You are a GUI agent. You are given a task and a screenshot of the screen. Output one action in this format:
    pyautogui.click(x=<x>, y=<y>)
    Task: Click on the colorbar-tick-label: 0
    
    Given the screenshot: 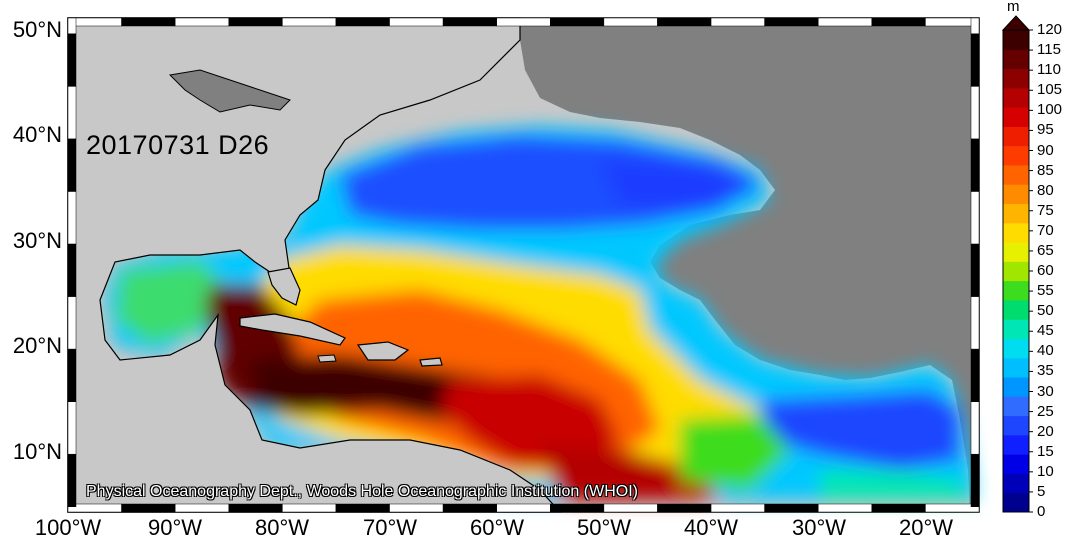 What is the action you would take?
    pyautogui.click(x=1041, y=511)
    